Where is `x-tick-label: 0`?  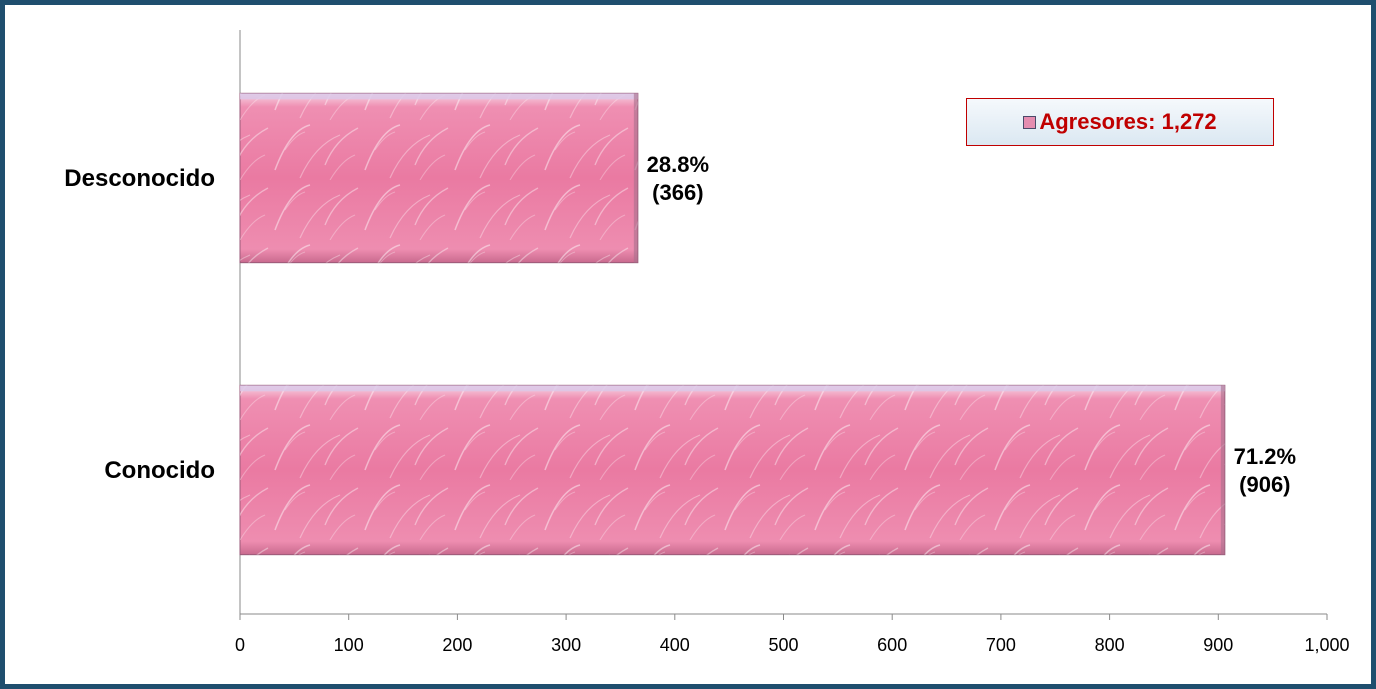
x-tick-label: 0 is located at coordinates (240, 645).